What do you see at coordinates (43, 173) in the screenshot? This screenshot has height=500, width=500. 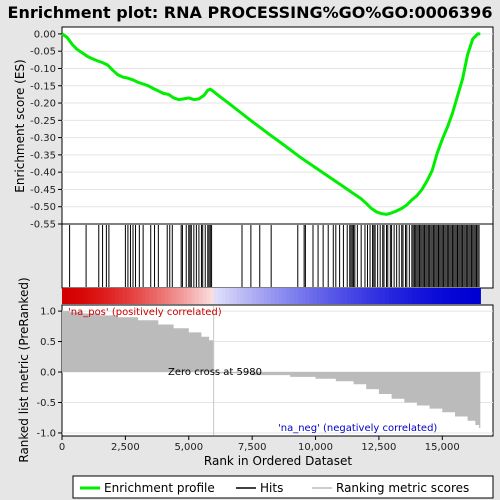 I see `enrichment-y-tick-label: -0.40` at bounding box center [43, 173].